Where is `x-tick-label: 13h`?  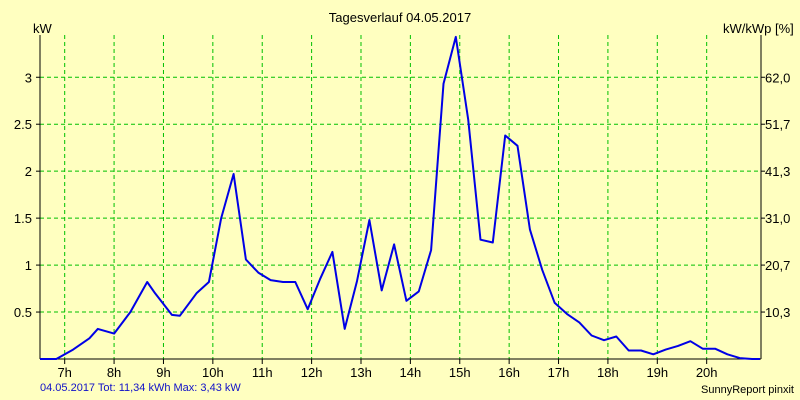
x-tick-label: 13h is located at coordinates (361, 372).